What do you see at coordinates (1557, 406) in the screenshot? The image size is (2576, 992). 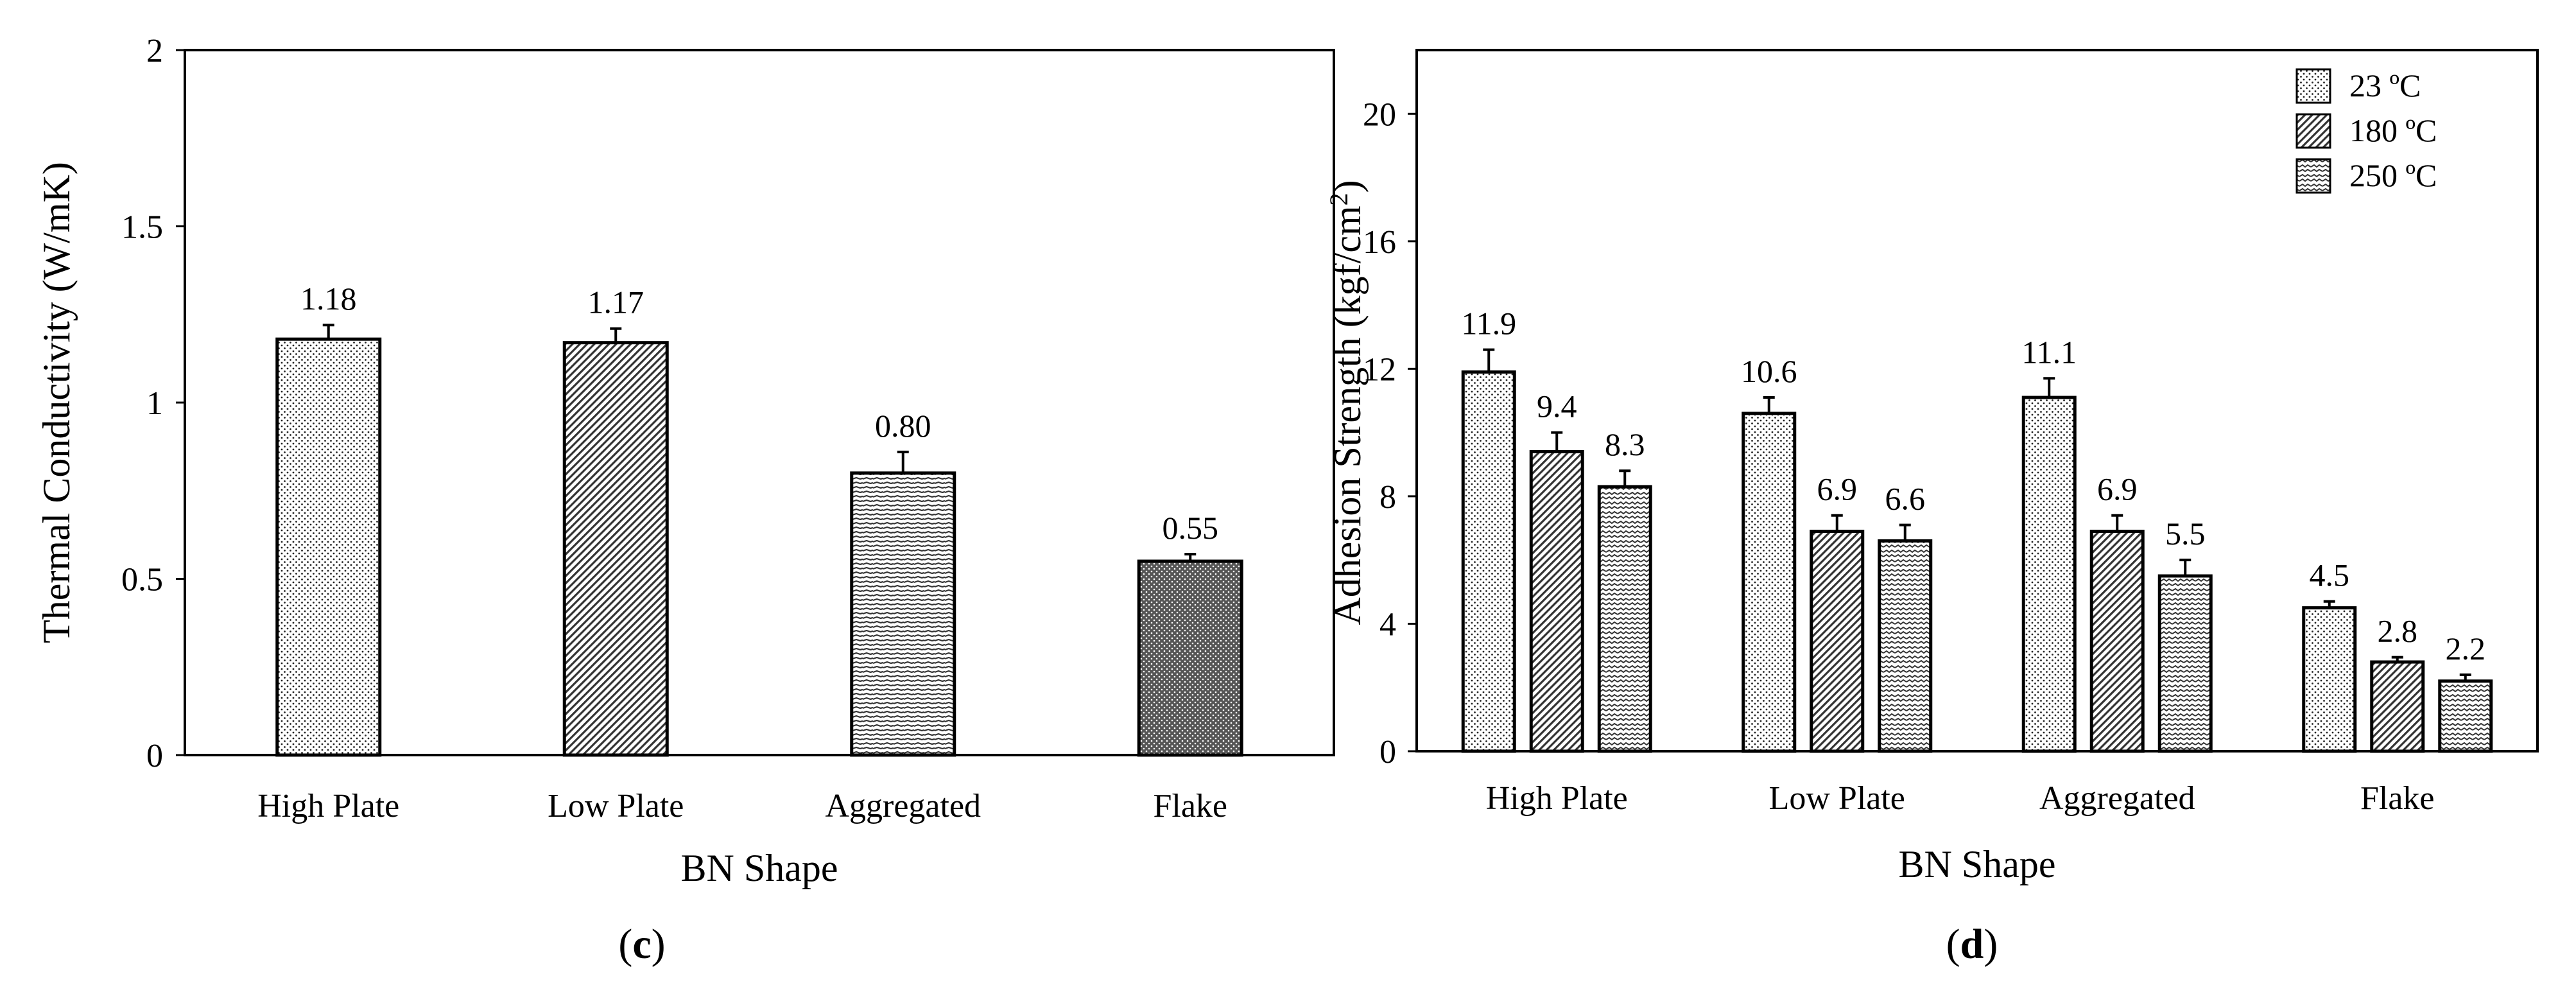 I see `data-label: 9.4` at bounding box center [1557, 406].